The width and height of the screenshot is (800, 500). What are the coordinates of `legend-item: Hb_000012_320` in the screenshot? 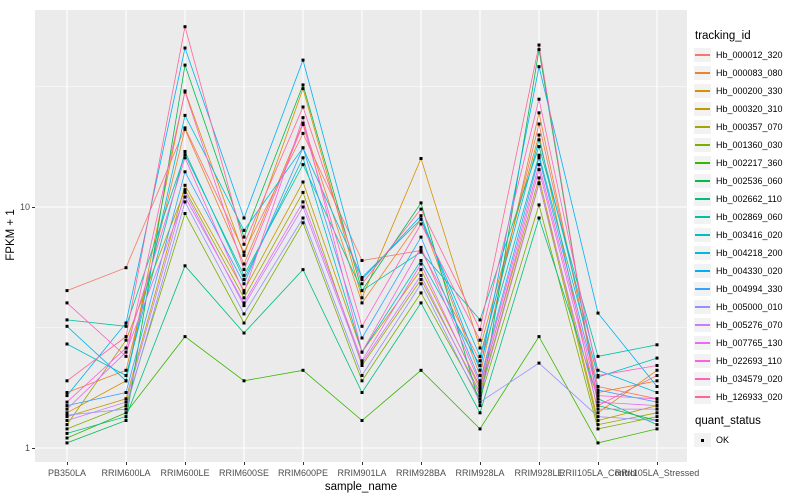 It's located at (746, 55).